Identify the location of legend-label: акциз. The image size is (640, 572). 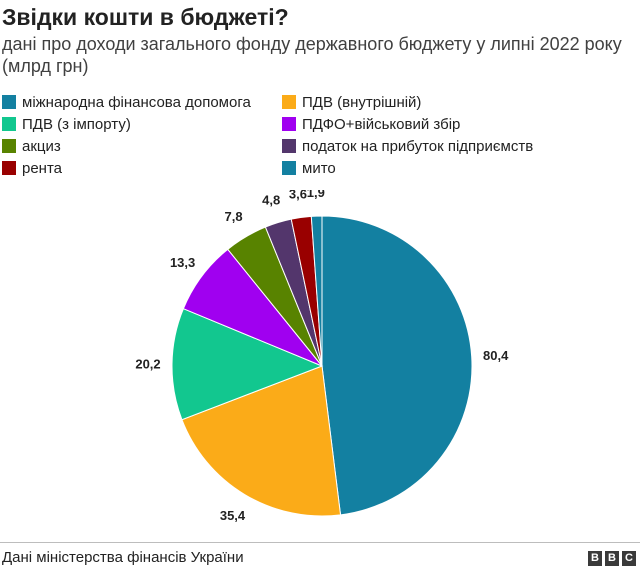
(41, 146).